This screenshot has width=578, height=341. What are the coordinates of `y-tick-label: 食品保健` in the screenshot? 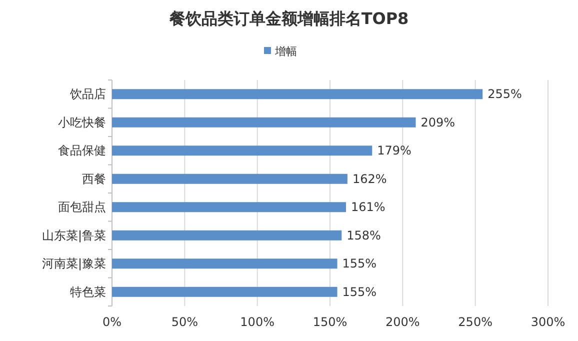 It's located at (82, 151).